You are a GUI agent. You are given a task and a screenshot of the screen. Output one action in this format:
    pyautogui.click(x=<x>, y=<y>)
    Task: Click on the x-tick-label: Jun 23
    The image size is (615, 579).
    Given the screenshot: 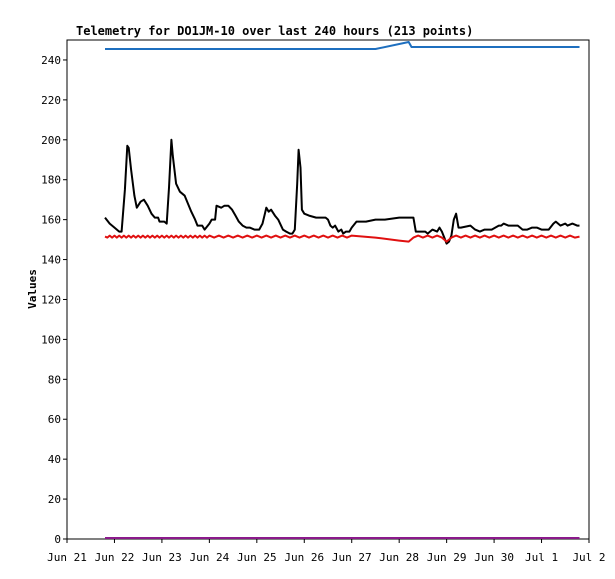 What is the action you would take?
    pyautogui.click(x=162, y=557)
    